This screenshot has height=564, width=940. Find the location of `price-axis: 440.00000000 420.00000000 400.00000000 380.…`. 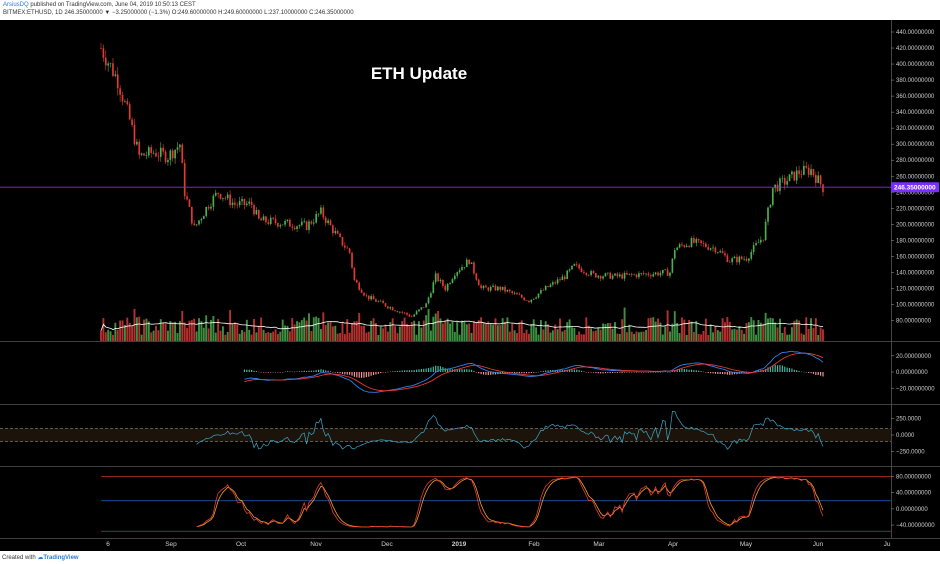

price-axis: 440.00000000 420.00000000 400.00000000 380.… is located at coordinates (913, 177).